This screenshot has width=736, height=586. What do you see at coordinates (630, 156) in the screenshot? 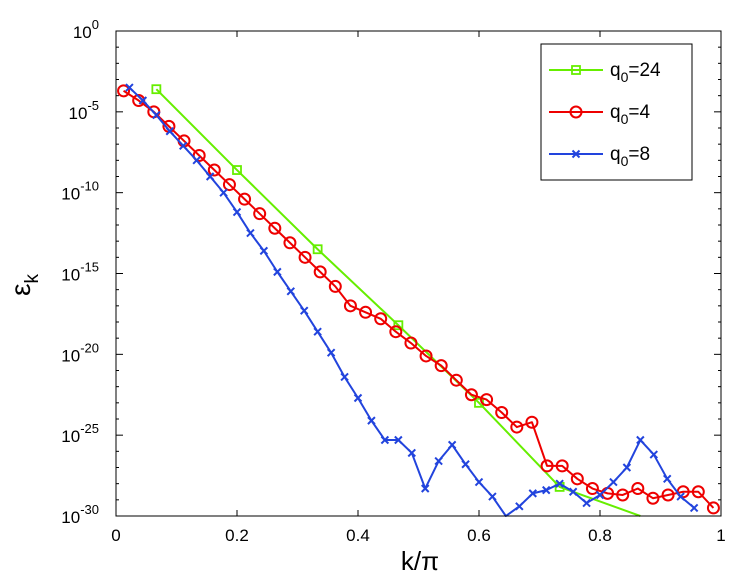
I see `legend-label: q0=8` at bounding box center [630, 156].